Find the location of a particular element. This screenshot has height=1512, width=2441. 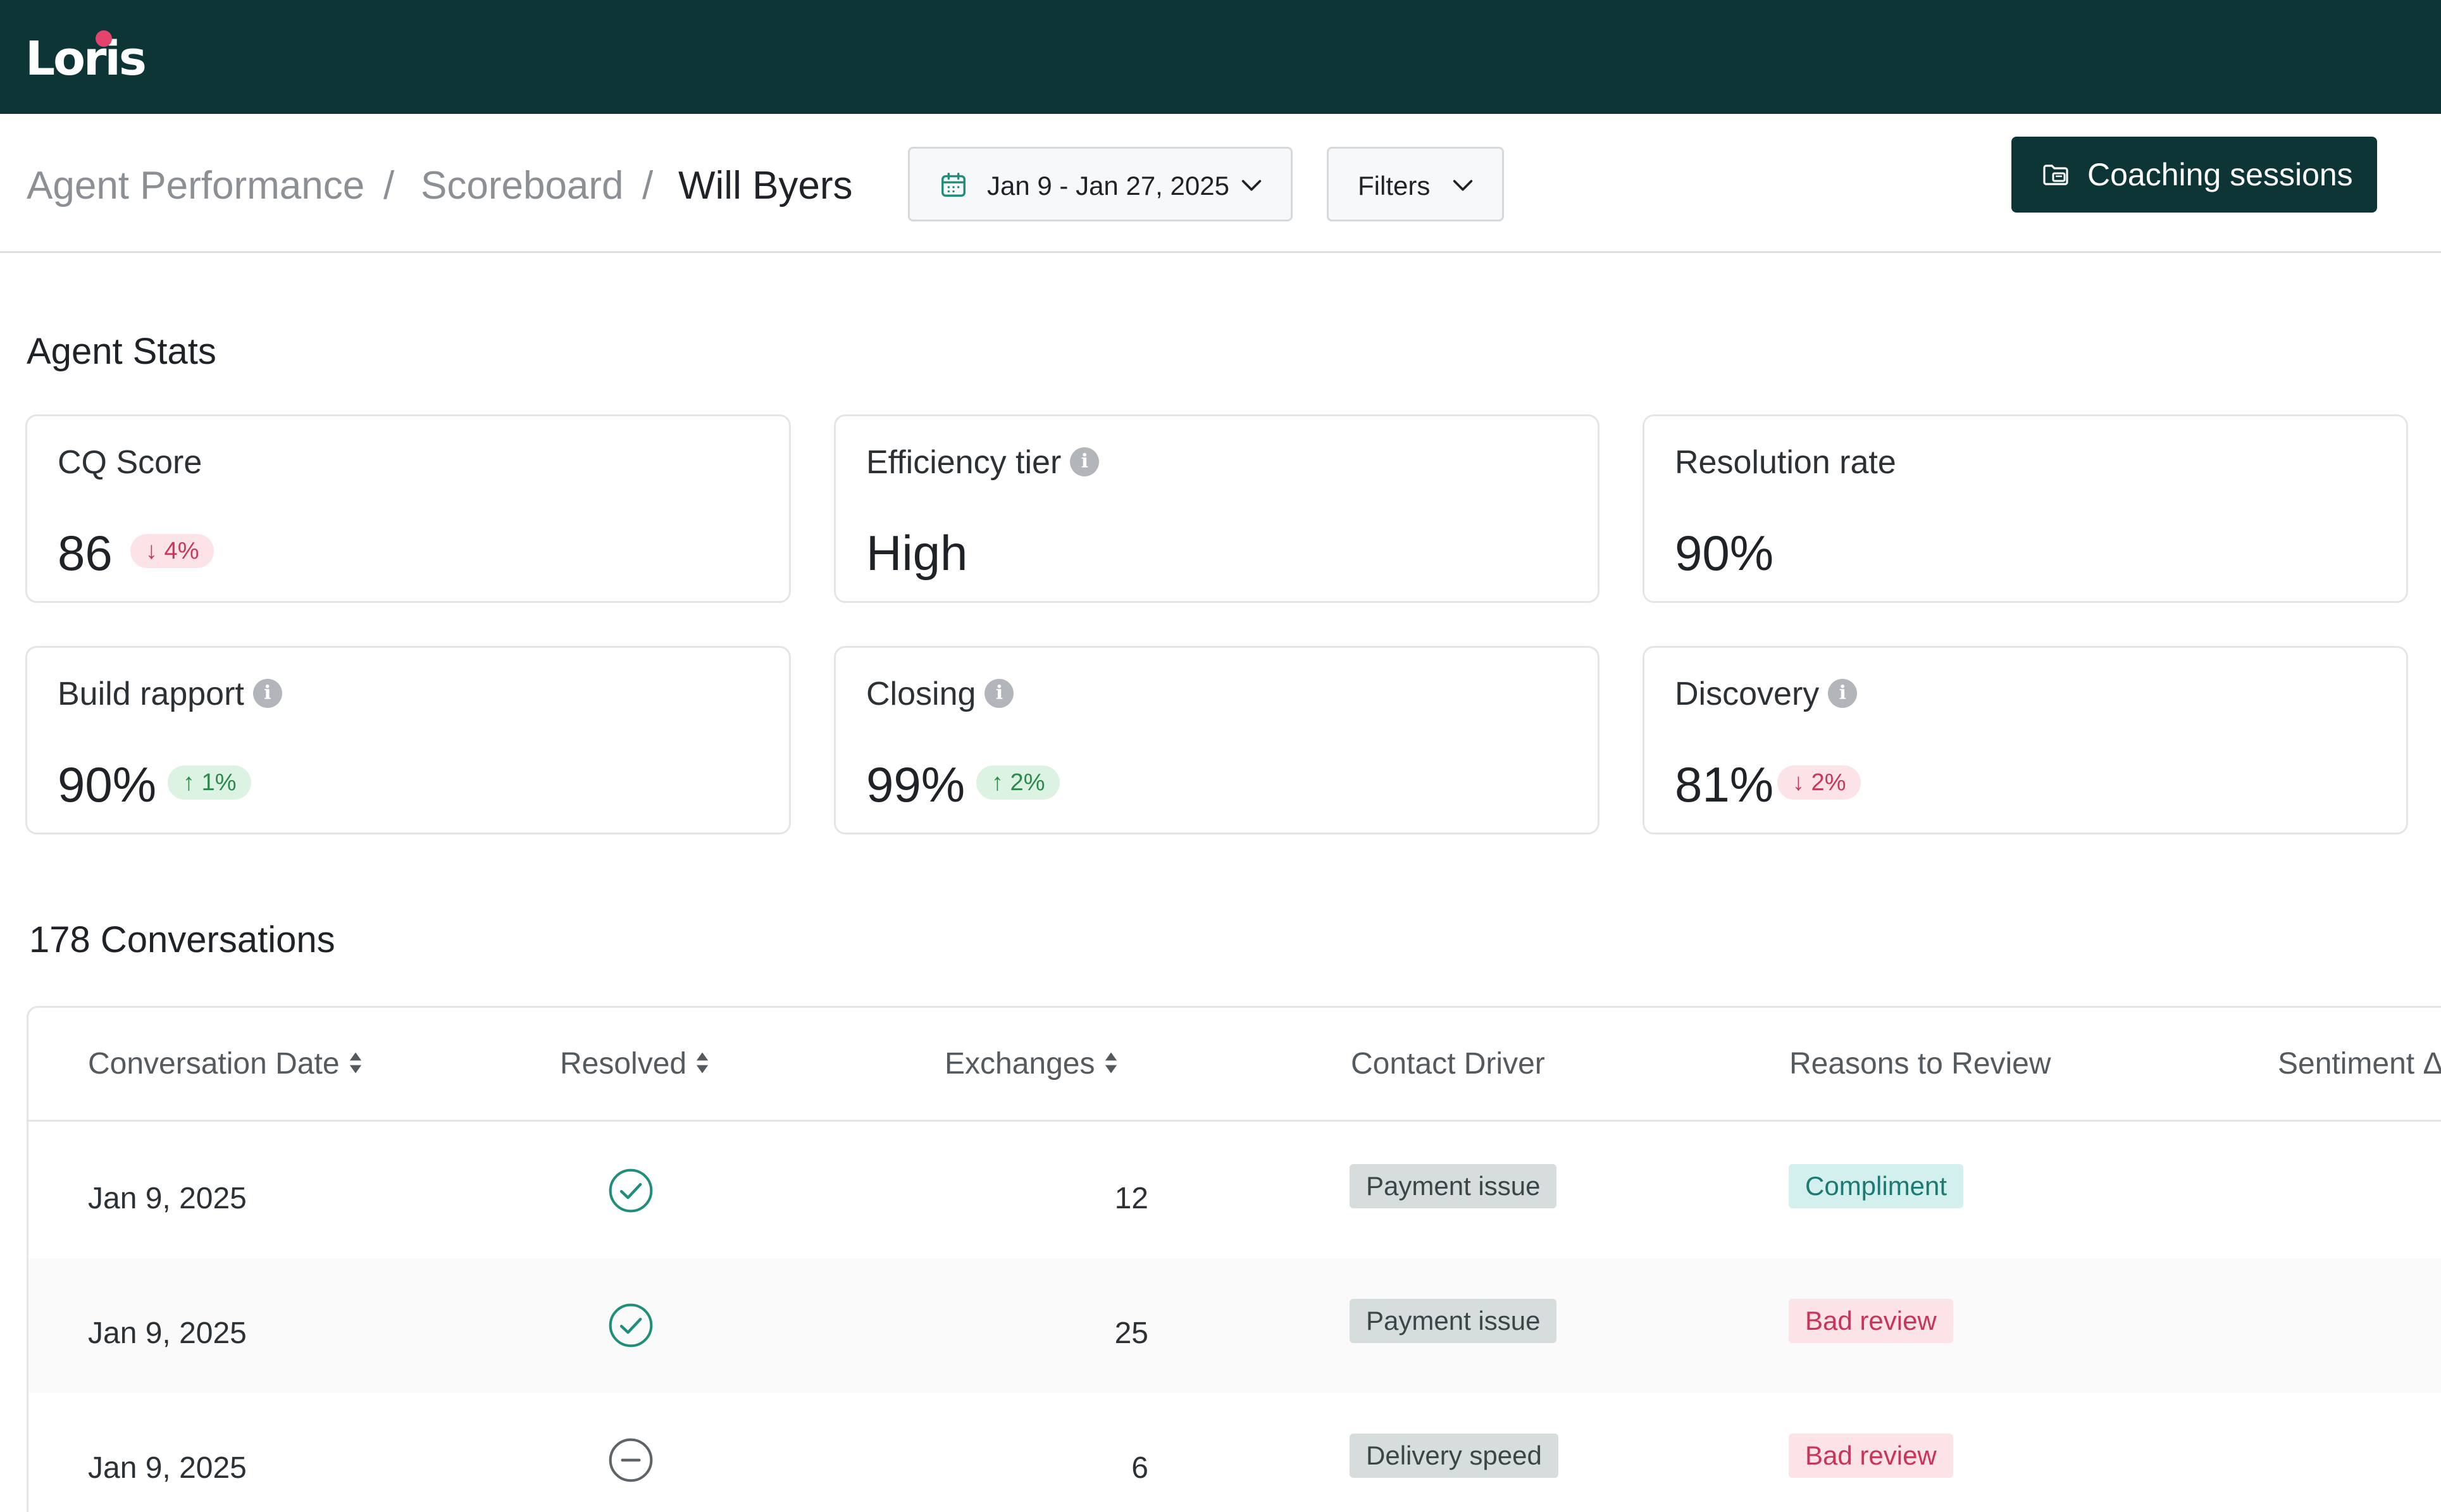

stat-label: Build rapport is located at coordinates (151, 694).